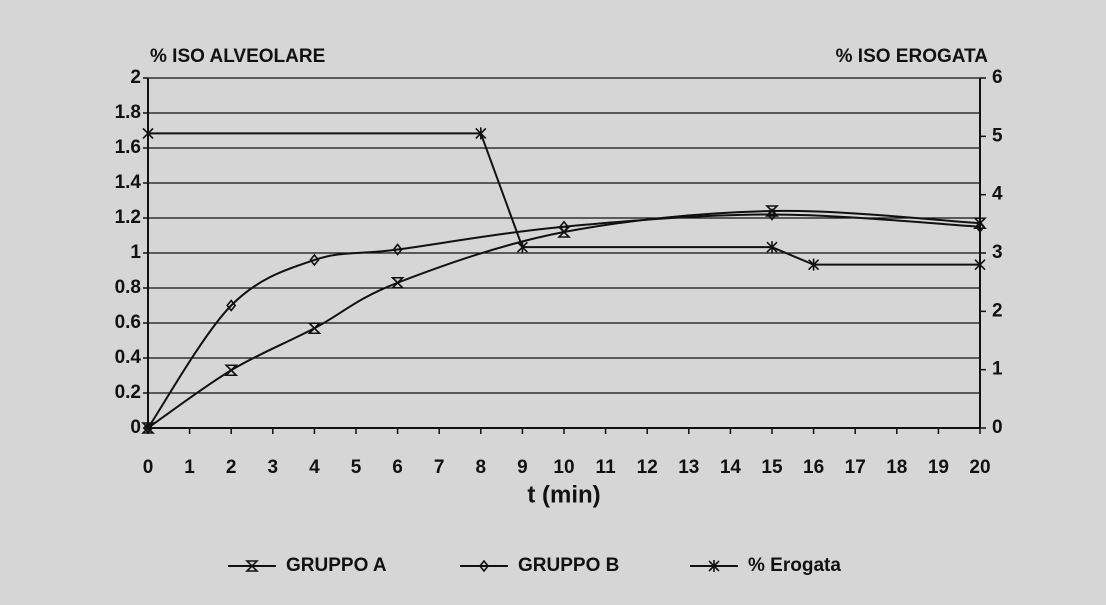 Image resolution: width=1106 pixels, height=605 pixels. What do you see at coordinates (979, 467) in the screenshot?
I see `x-tick-label: 20` at bounding box center [979, 467].